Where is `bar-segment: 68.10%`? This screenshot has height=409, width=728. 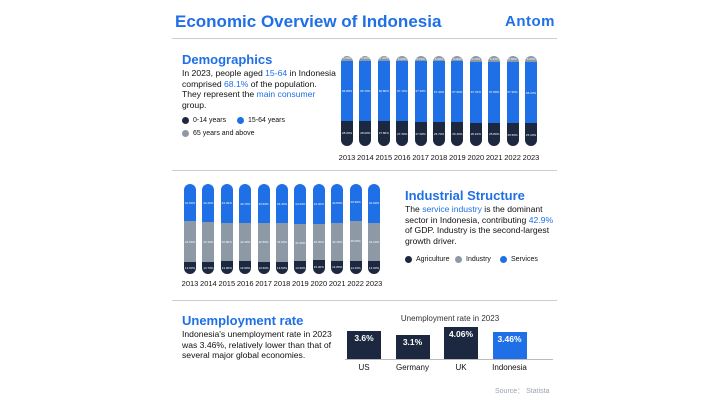
bar-segment: 68.10% is located at coordinates (531, 93).